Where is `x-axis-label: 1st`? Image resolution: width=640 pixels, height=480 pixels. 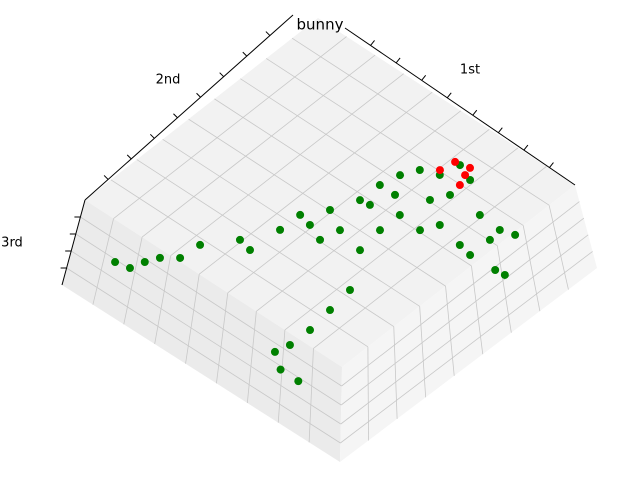
x-axis-label: 1st is located at coordinates (470, 70).